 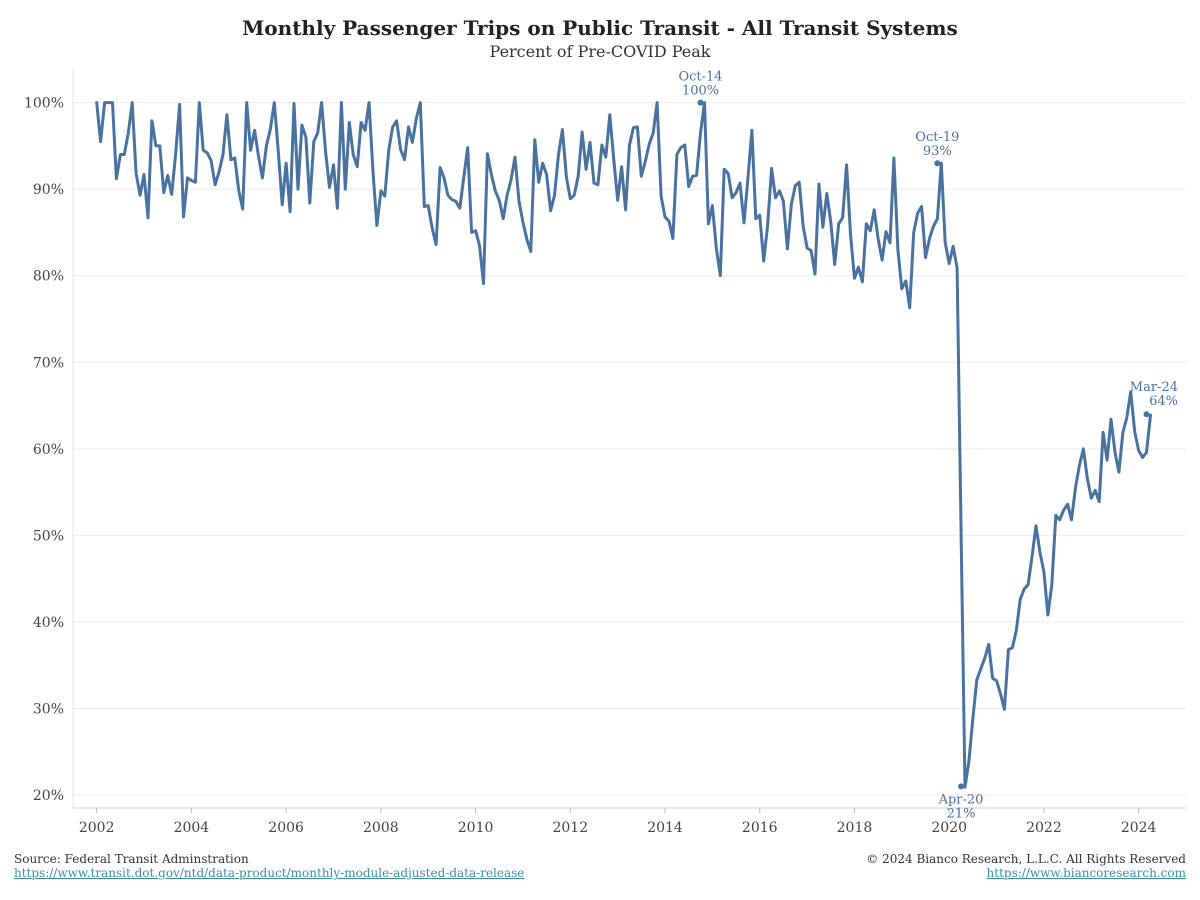 I want to click on x-tick-label: 2010, so click(x=476, y=828).